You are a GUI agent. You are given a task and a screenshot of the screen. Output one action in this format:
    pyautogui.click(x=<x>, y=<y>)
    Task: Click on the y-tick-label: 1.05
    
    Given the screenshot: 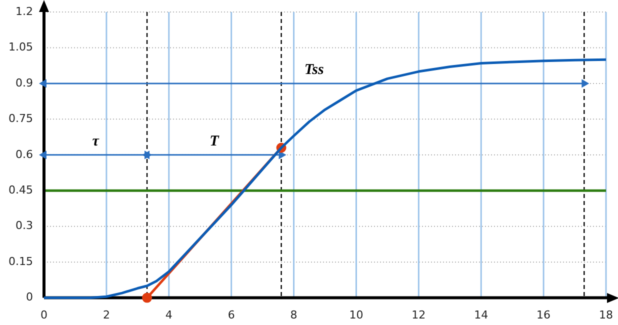 What is the action you would take?
    pyautogui.click(x=20, y=47)
    